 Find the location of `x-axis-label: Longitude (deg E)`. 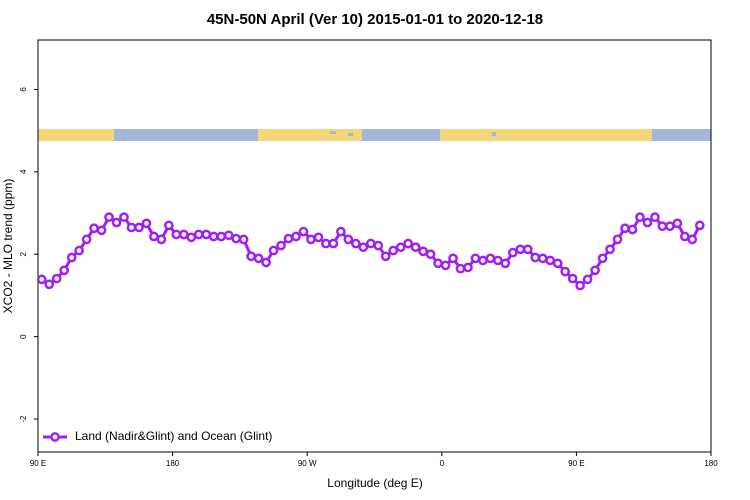

x-axis-label: Longitude (deg E) is located at coordinates (374, 483).